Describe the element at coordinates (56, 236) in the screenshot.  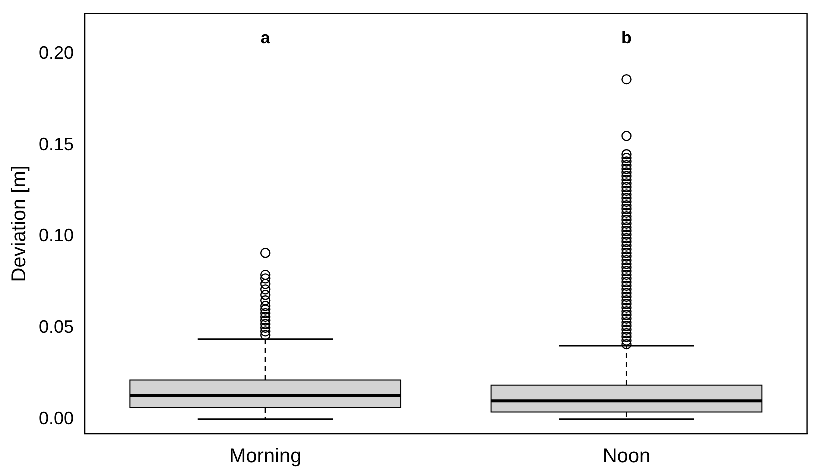
I see `y-tick-label: 0.10` at that location.